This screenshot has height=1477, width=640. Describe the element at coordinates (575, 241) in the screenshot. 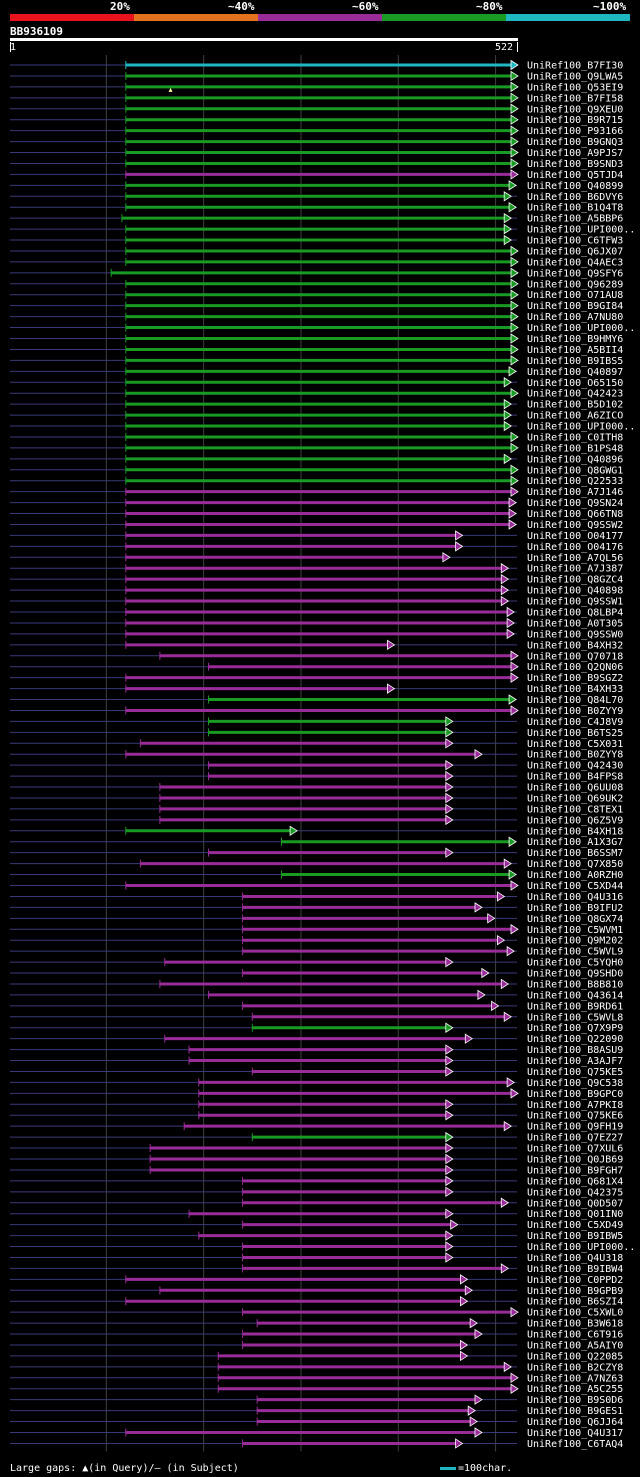

I see `hit-label: UniRef100_C6TFW3` at that location.